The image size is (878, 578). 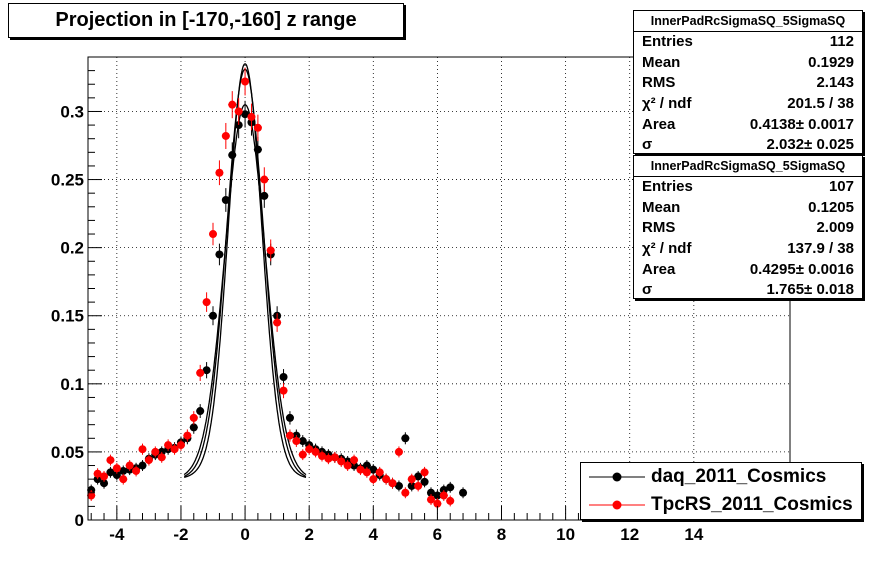 What do you see at coordinates (206, 20) in the screenshot?
I see `chart-title: Projection in [-170,-160] z range` at bounding box center [206, 20].